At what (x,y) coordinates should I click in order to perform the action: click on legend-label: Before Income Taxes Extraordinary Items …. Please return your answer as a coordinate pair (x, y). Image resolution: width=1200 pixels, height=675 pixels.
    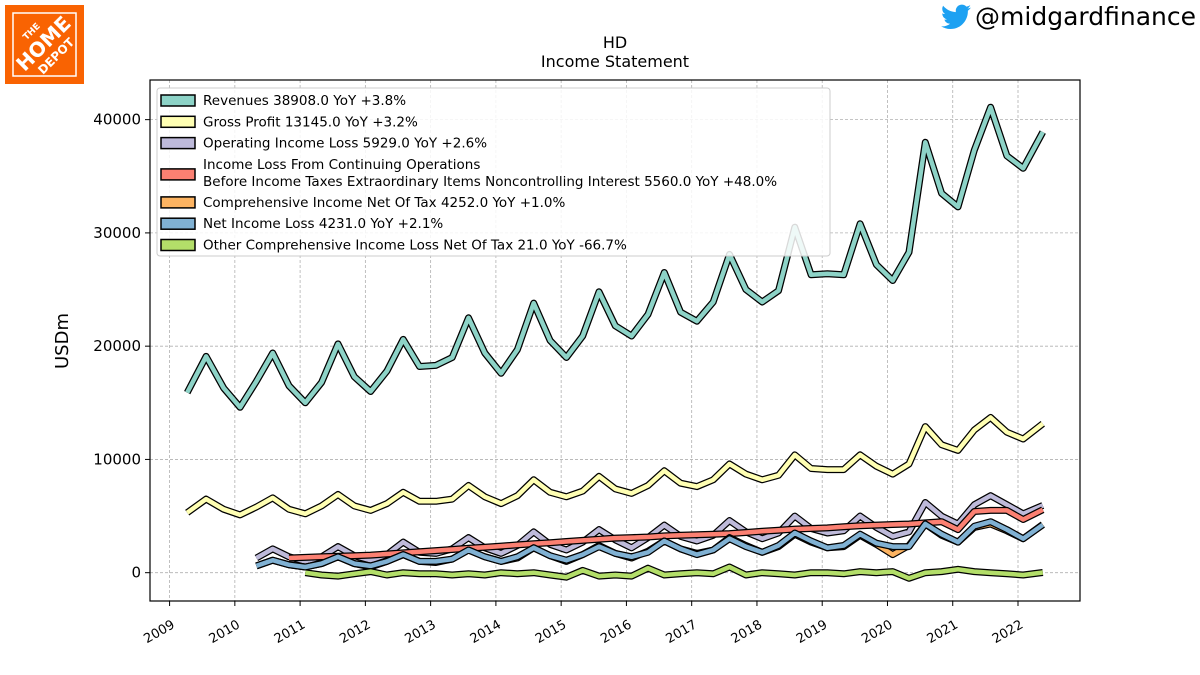
    Looking at the image, I should click on (490, 182).